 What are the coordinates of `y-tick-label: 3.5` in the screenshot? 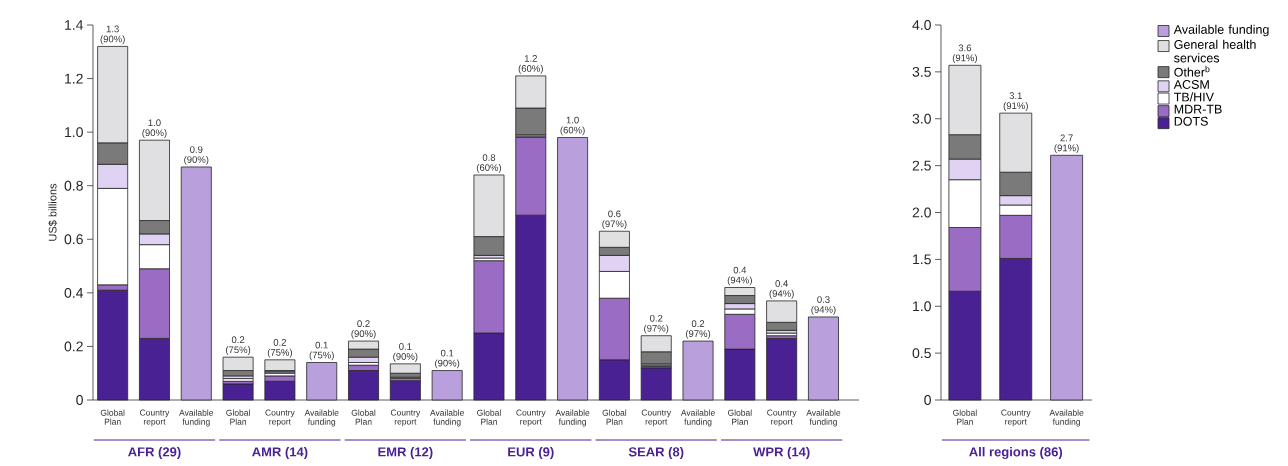 It's located at (921, 71).